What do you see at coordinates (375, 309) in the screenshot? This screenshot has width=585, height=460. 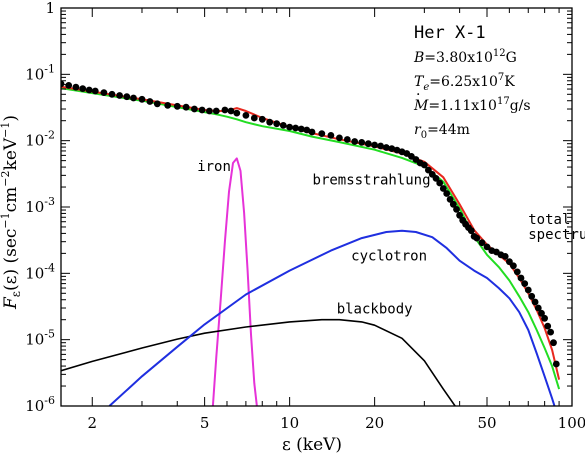 I see `curve-label-blackbody: blackbody` at bounding box center [375, 309].